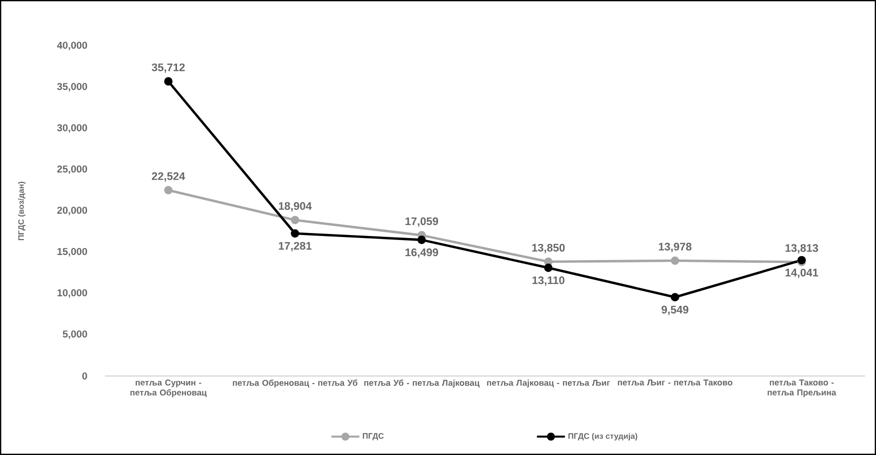 The height and width of the screenshot is (455, 876). Describe the element at coordinates (72, 46) in the screenshot. I see `y-tick-label: 40,000` at that location.